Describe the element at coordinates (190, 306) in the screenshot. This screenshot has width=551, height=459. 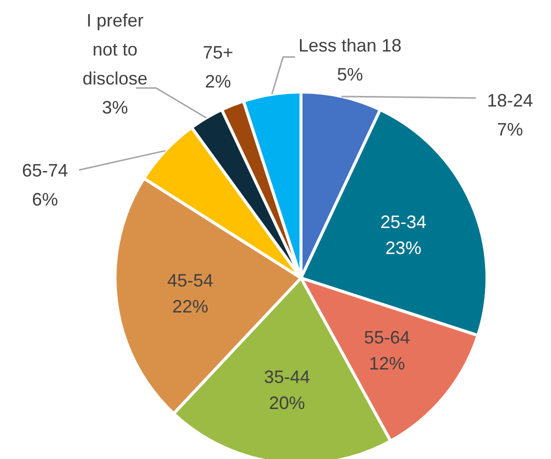
I see `data-label: 22%` at that location.